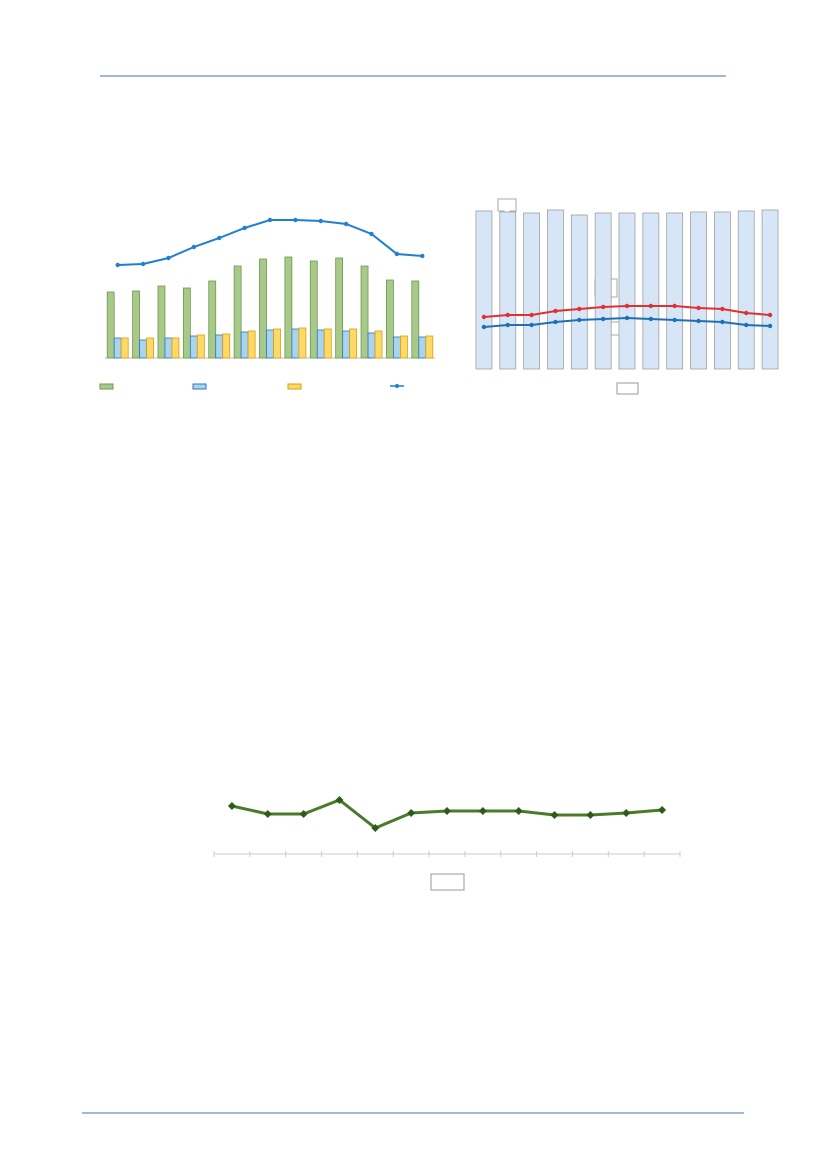  Describe the element at coordinates (270, 242) in the screenshot. I see `data-line` at that location.